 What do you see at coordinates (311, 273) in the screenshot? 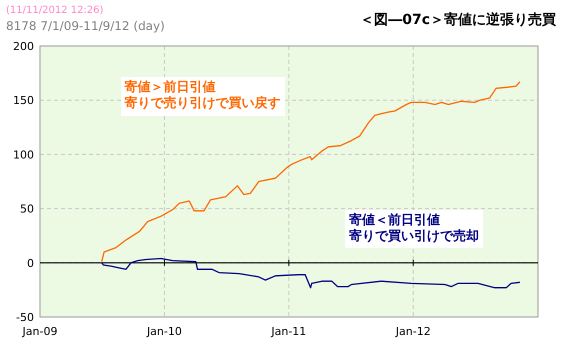
I see `line-series` at bounding box center [311, 273].